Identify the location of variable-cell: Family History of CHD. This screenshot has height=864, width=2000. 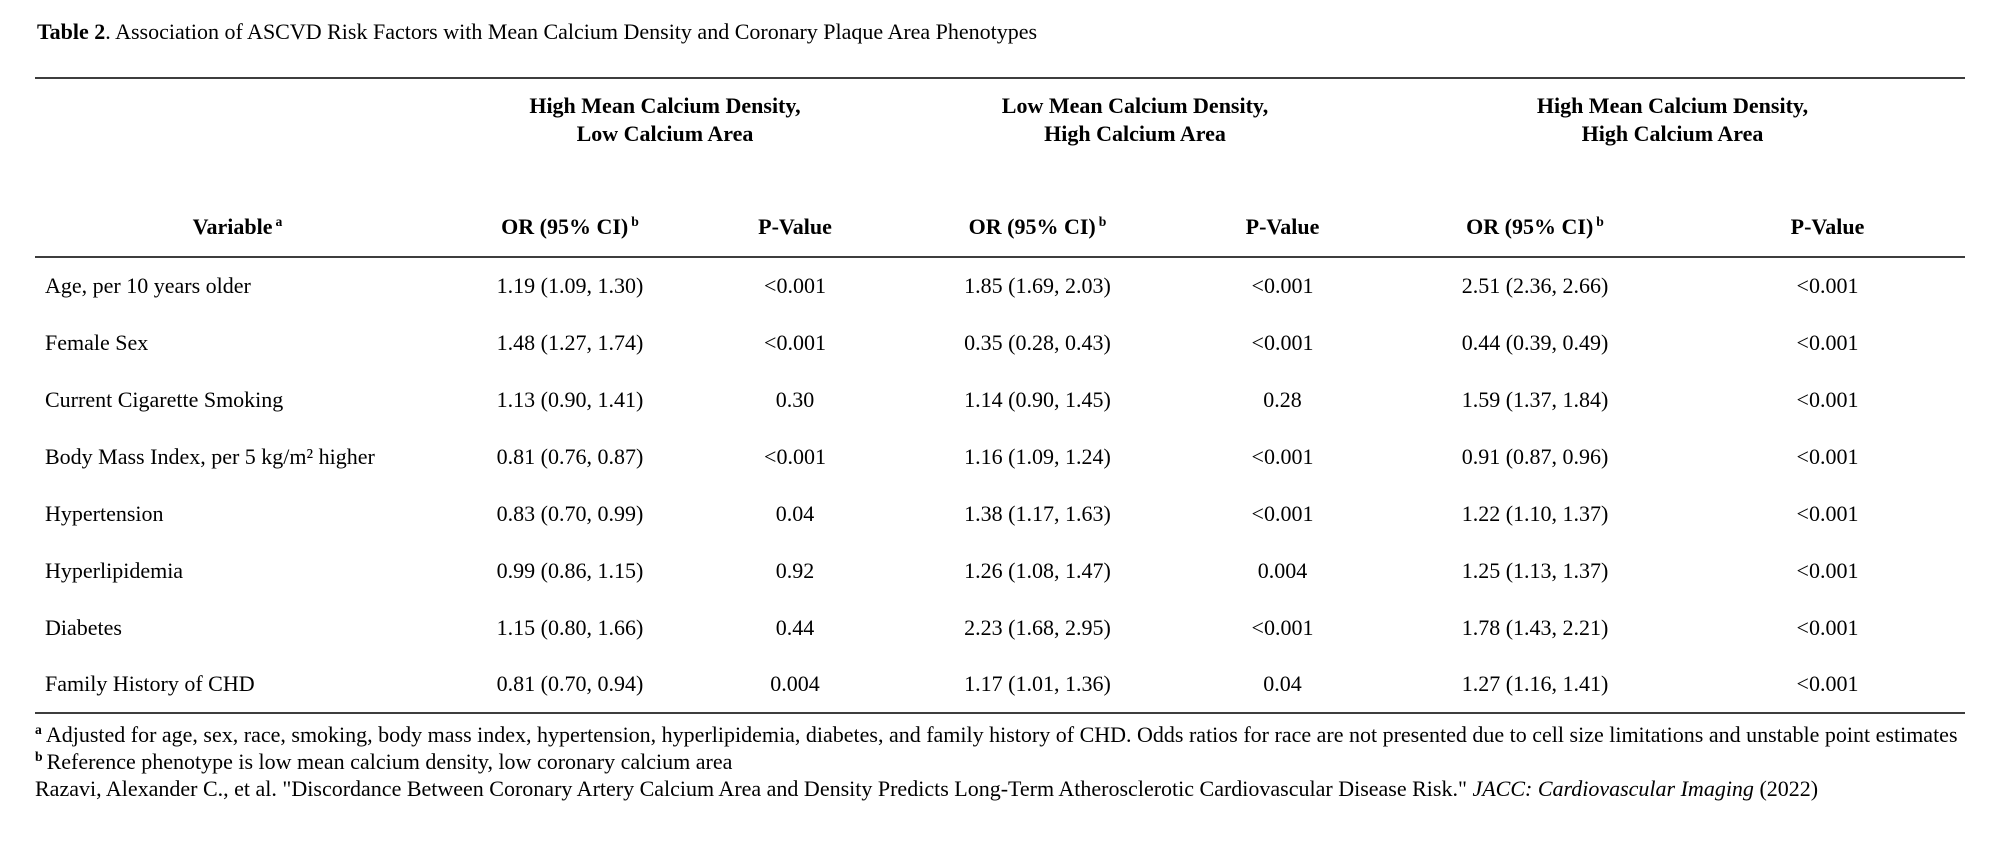
(150, 683).